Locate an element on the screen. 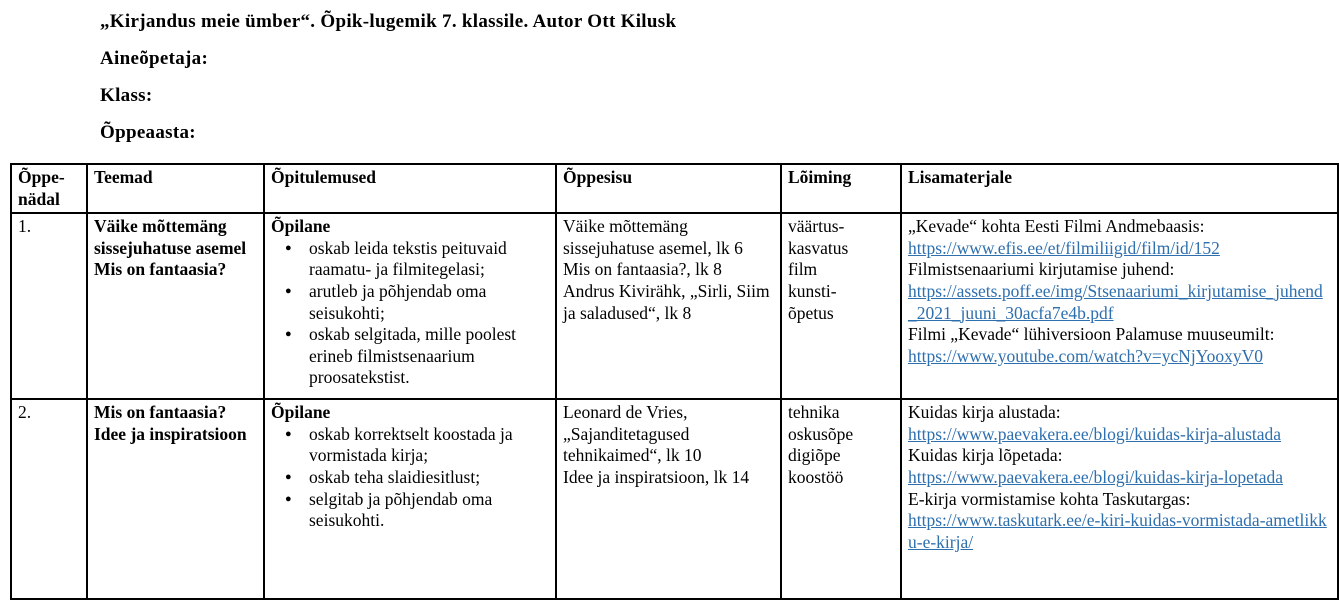  integration-line: väärtus- is located at coordinates (816, 226).